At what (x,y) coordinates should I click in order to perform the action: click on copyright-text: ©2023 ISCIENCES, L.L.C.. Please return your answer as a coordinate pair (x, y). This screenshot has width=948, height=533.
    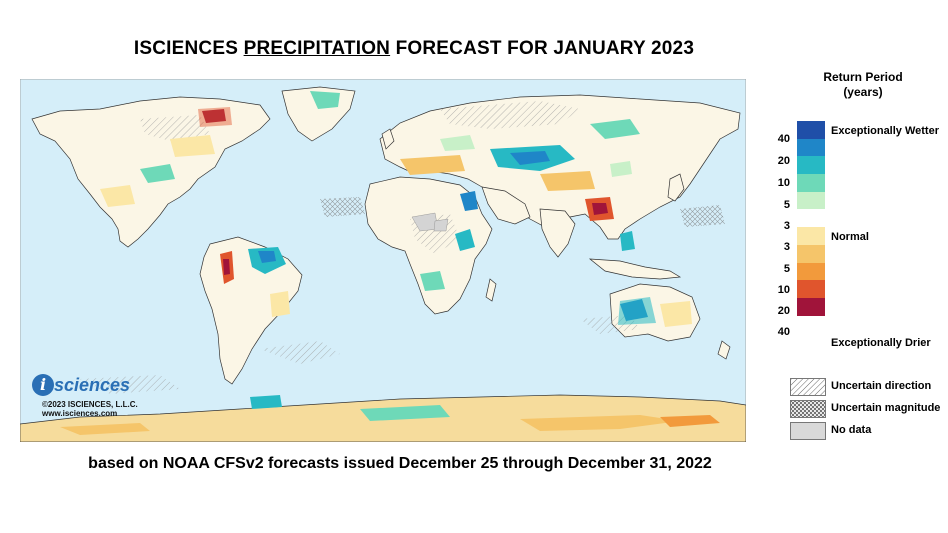
    Looking at the image, I should click on (90, 404).